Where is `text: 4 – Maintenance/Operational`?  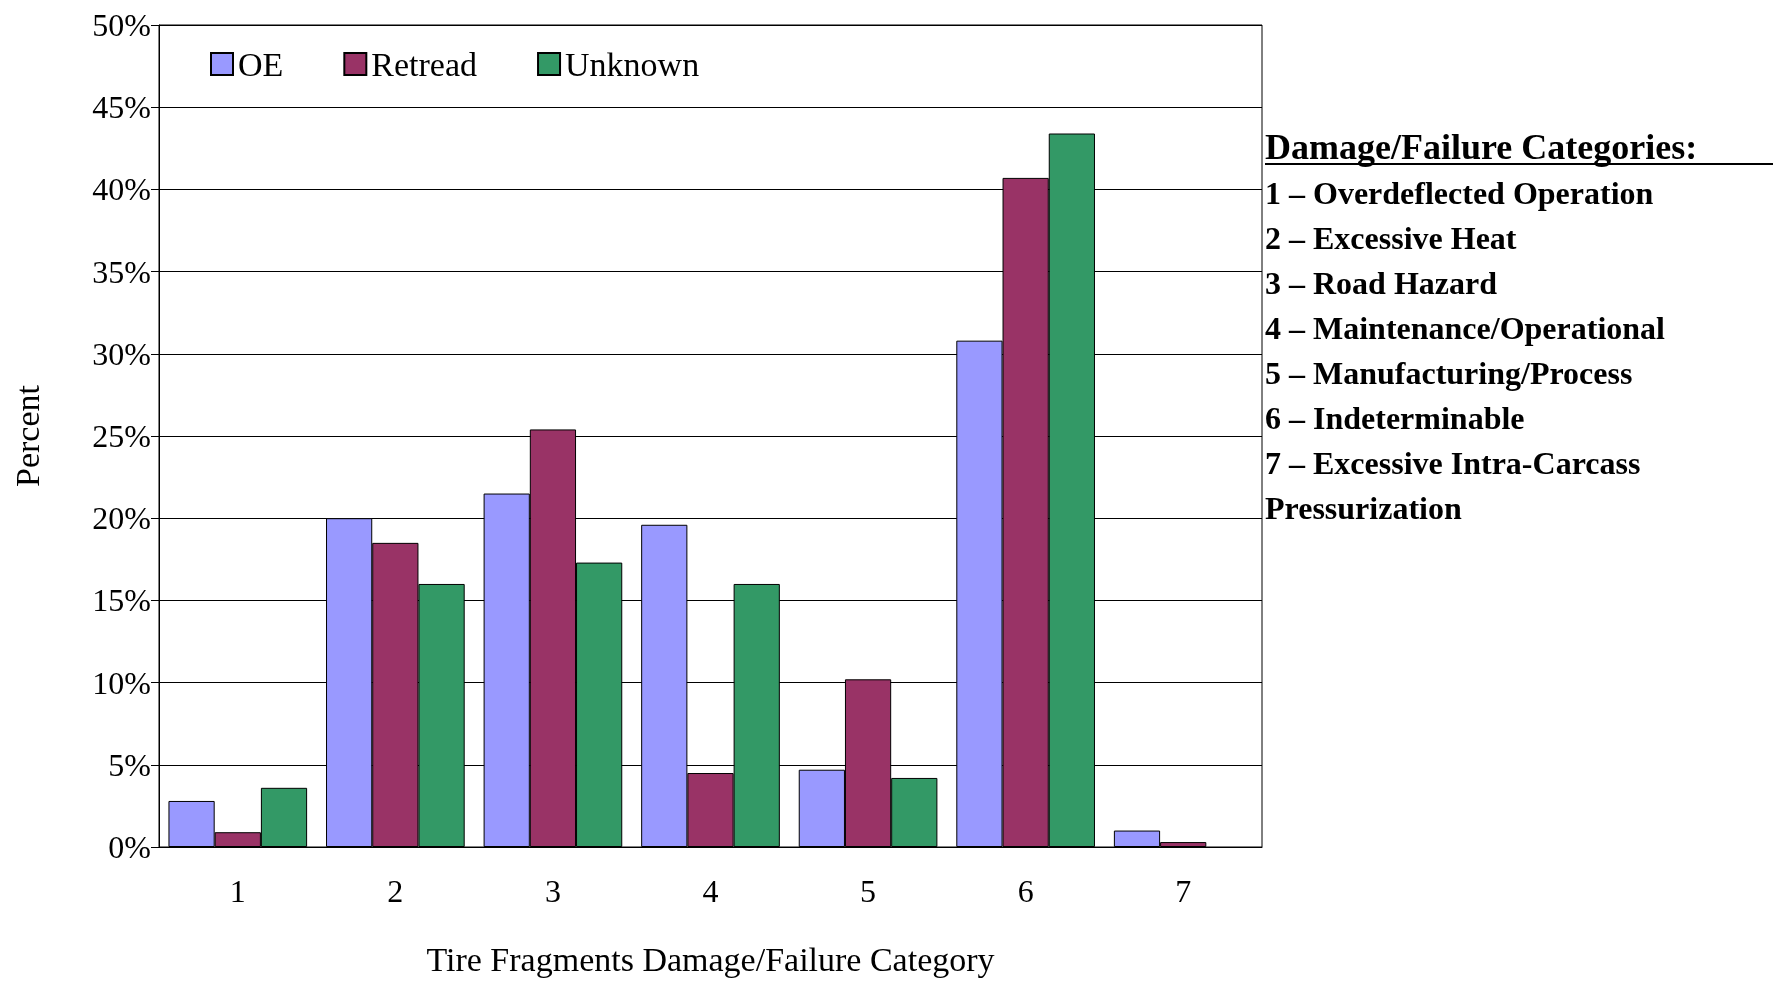 text: 4 – Maintenance/Operational is located at coordinates (1465, 327).